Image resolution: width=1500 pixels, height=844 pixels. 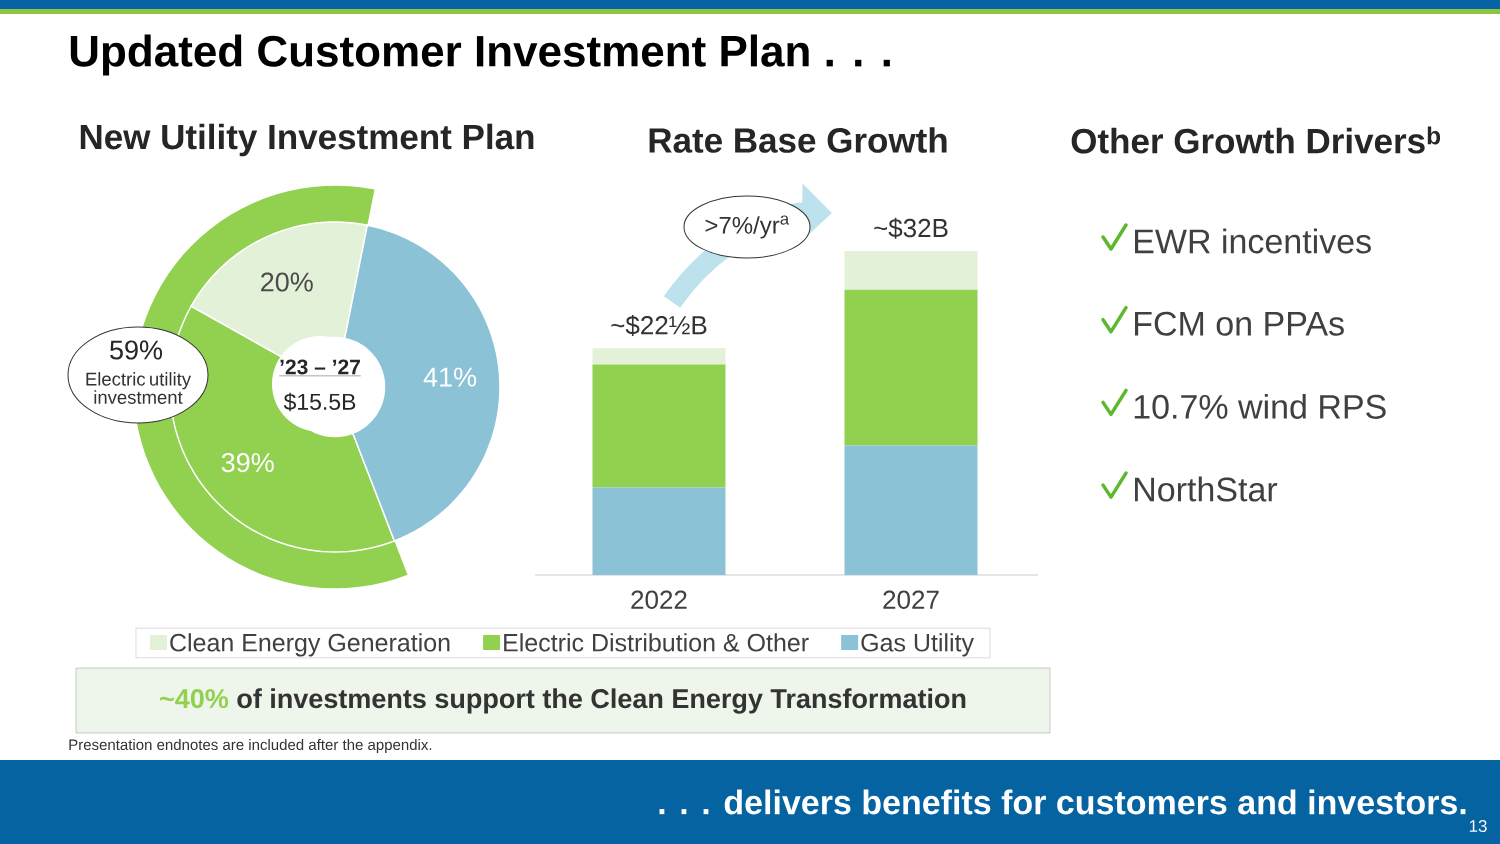 I want to click on chart-title: New Utility Investment Plan, so click(x=307, y=140).